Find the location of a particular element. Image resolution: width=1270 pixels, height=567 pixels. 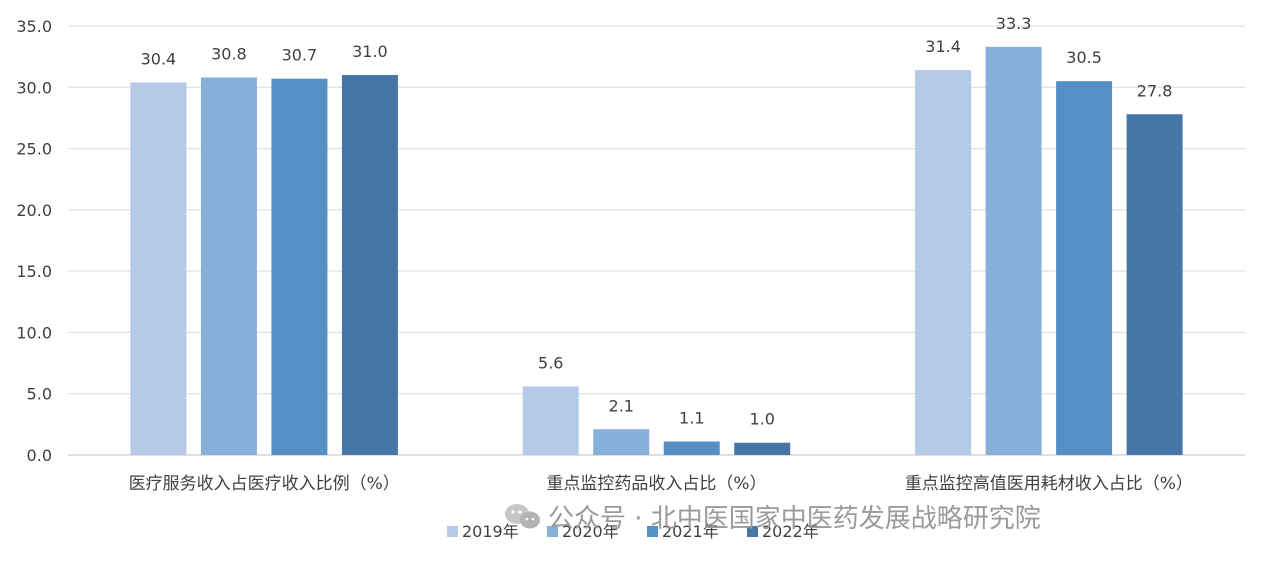

data-label: 27.8 is located at coordinates (1155, 90).